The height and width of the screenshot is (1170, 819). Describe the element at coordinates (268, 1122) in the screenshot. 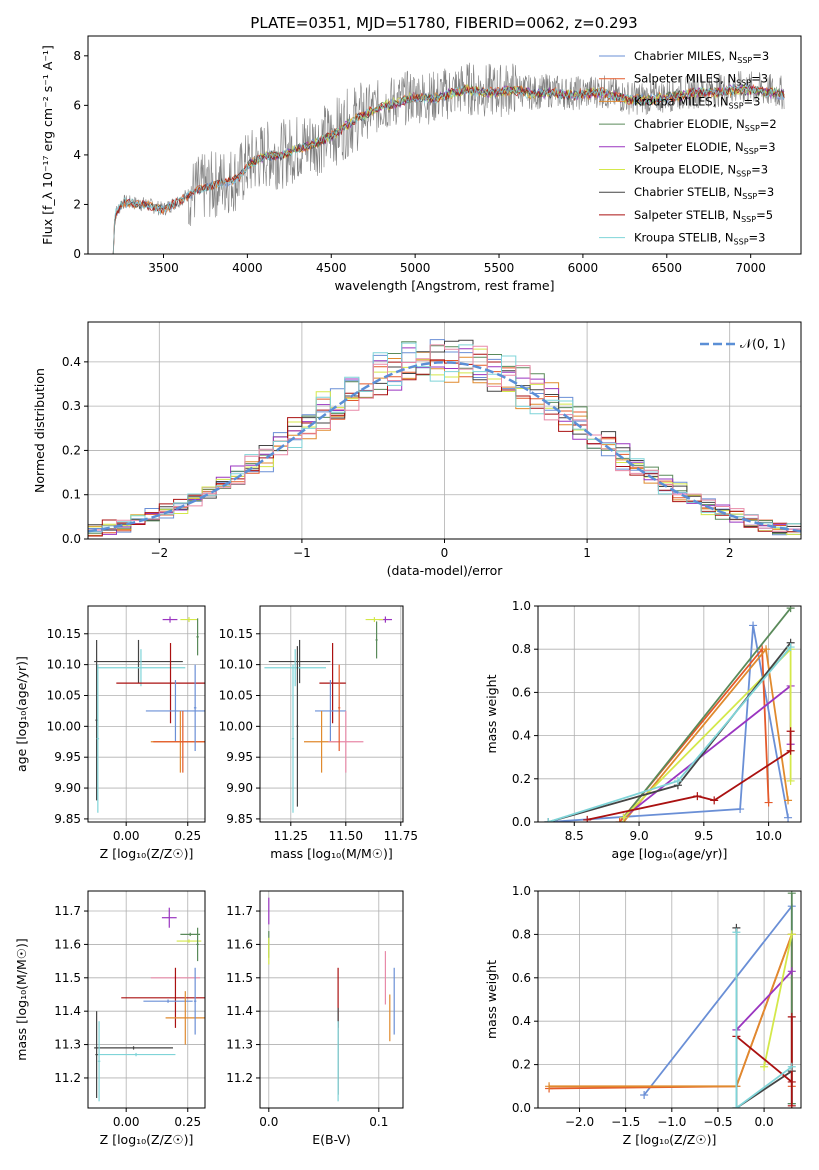

I see `mass_vs_ebv-xtick-label-0: 0.0` at that location.